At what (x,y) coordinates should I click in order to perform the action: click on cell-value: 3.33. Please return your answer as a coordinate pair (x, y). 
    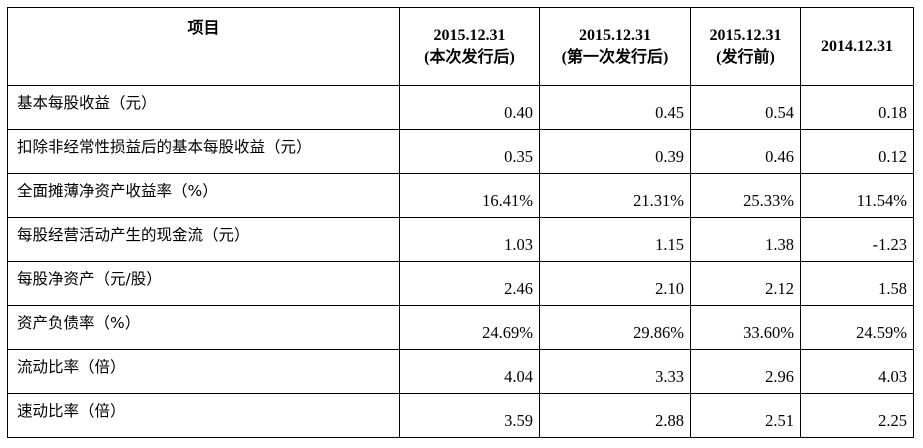
    Looking at the image, I should click on (615, 371).